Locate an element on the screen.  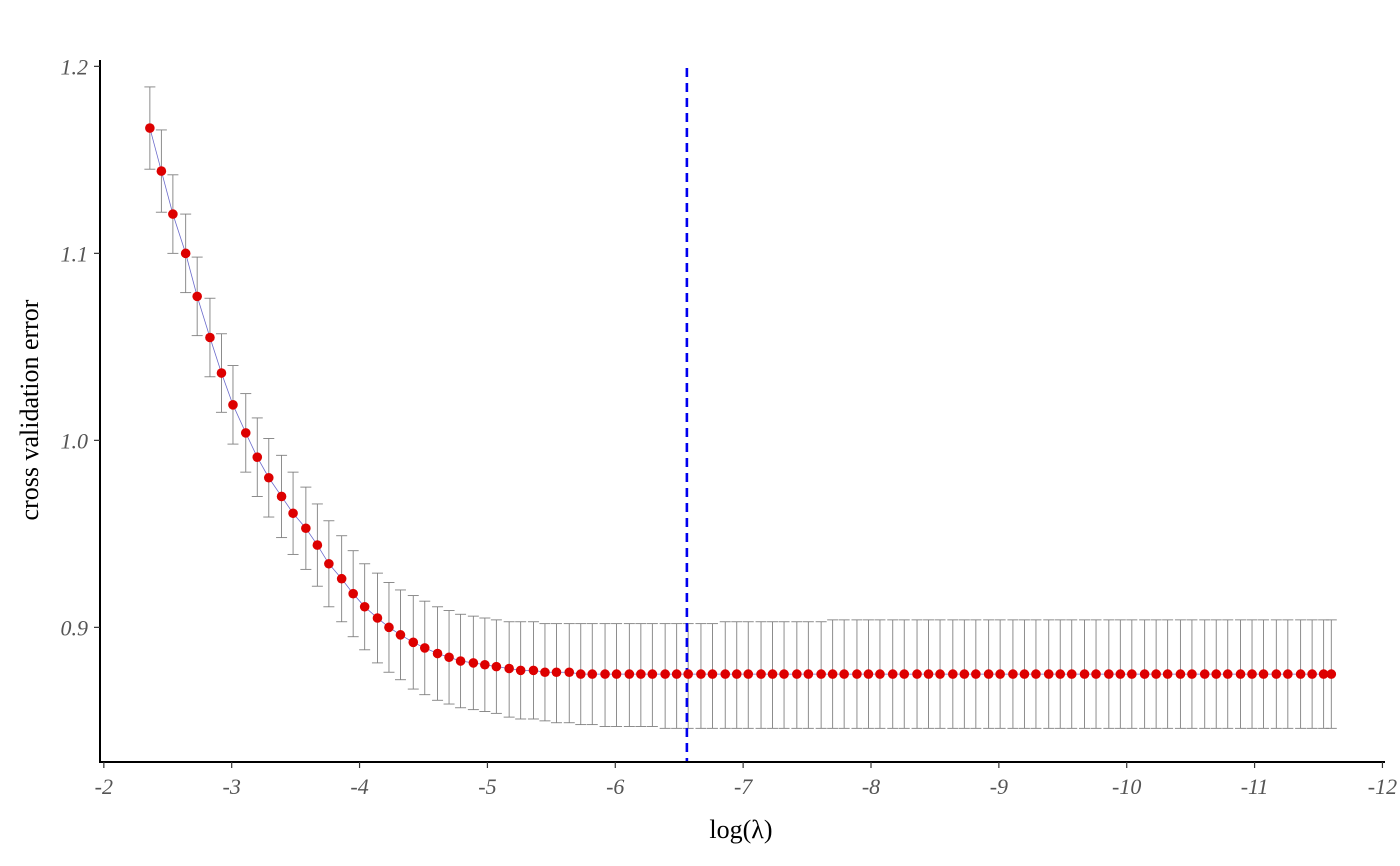
x-tick-label: -2 is located at coordinates (104, 786).